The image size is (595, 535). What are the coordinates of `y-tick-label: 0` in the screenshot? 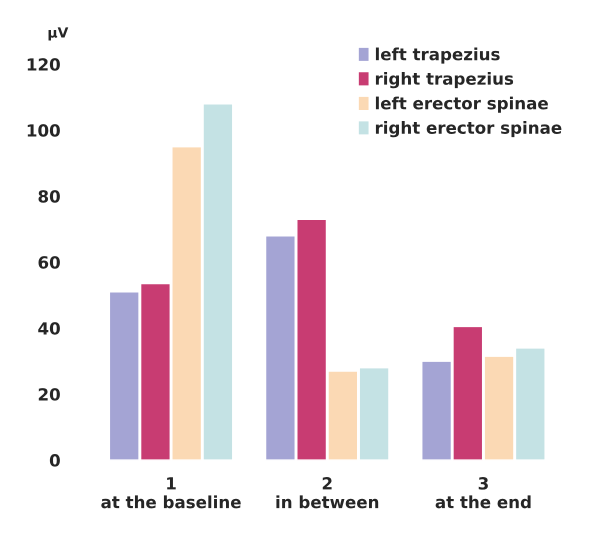 It's located at (55, 460).